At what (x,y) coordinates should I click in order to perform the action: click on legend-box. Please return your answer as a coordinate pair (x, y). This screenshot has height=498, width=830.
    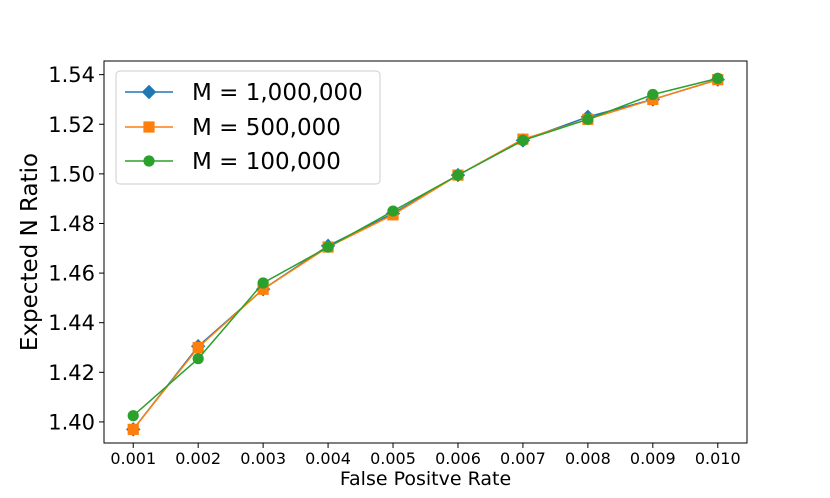
    Looking at the image, I should click on (248, 127).